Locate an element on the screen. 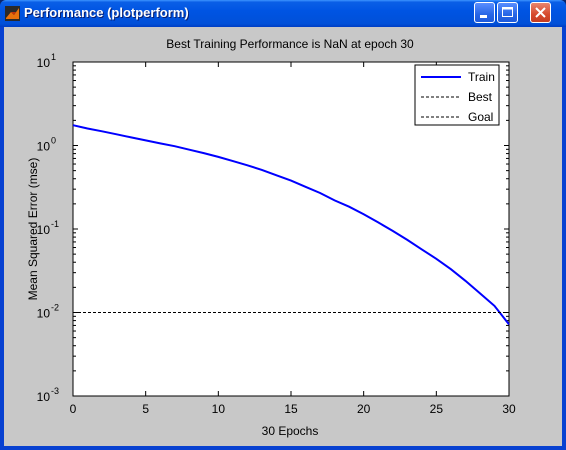 This screenshot has width=566, height=450. x-tick-label: 15 is located at coordinates (291, 409).